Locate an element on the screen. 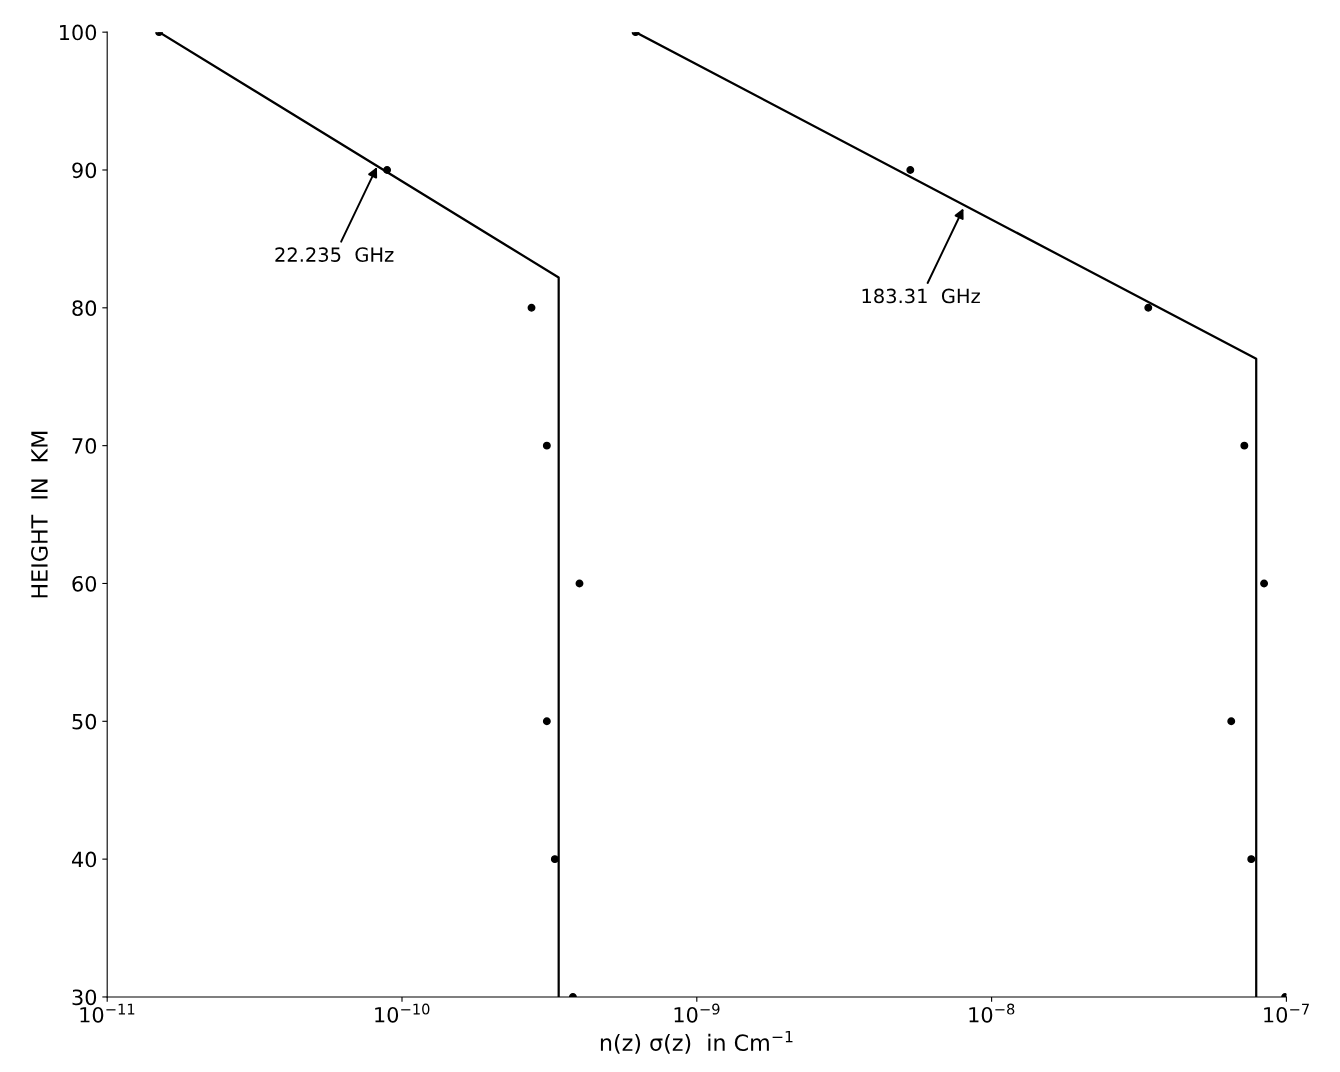 This screenshot has width=1340, height=1072. x-tick-label: 10$^{−8}$ is located at coordinates (992, 1013).